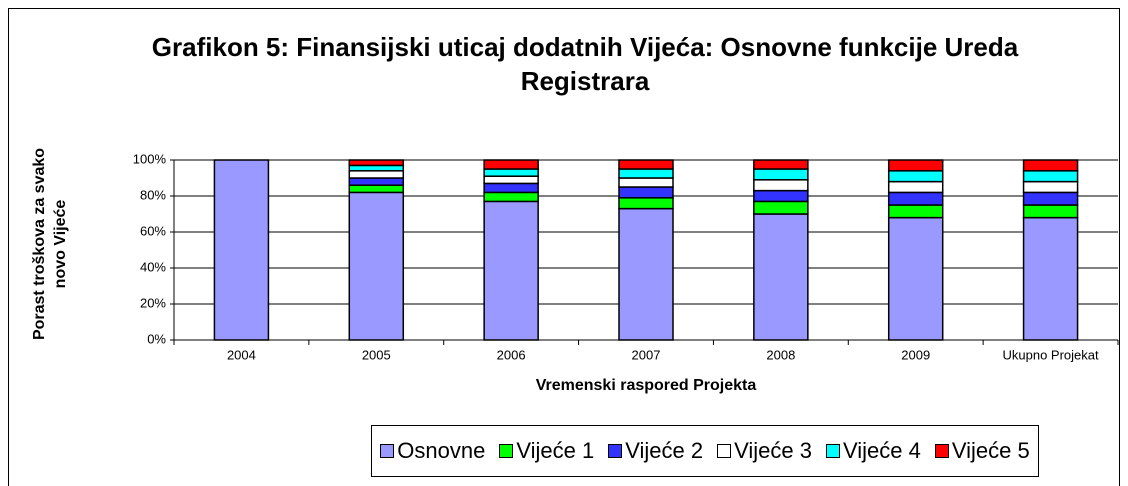  What do you see at coordinates (376, 354) in the screenshot?
I see `x-tick-label: 2005` at bounding box center [376, 354].